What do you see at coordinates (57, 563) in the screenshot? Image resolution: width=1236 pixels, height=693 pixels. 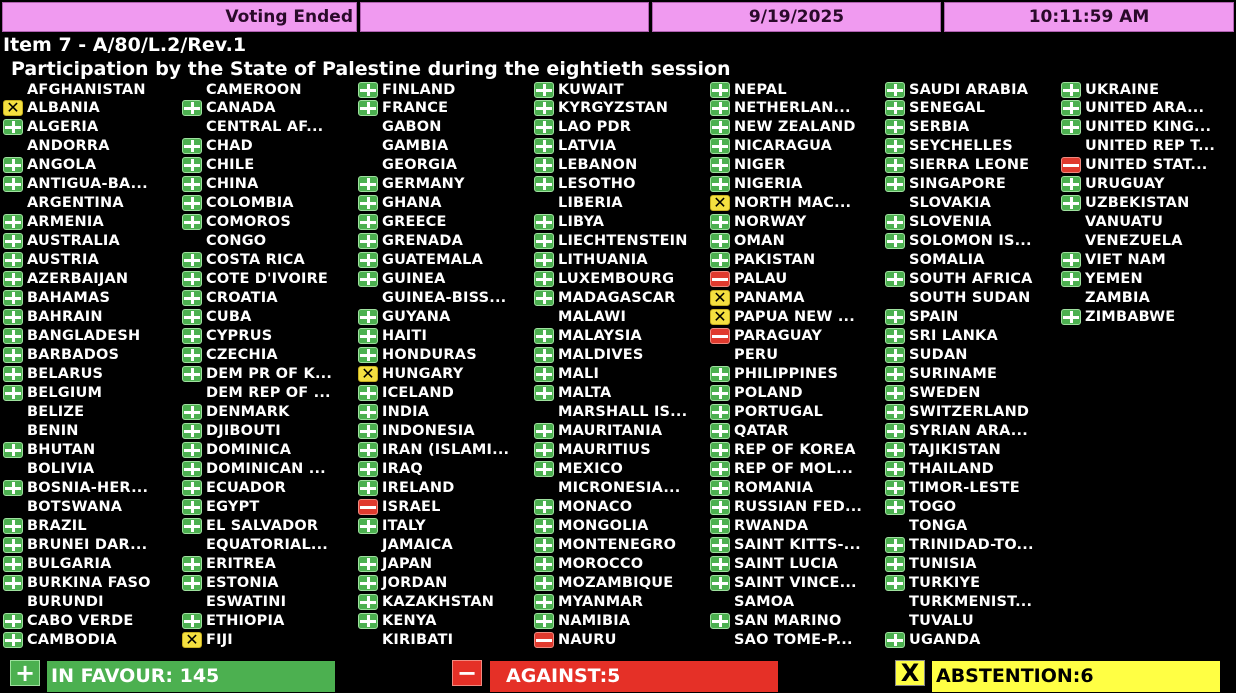 I see `country-row: BULGARIA` at bounding box center [57, 563].